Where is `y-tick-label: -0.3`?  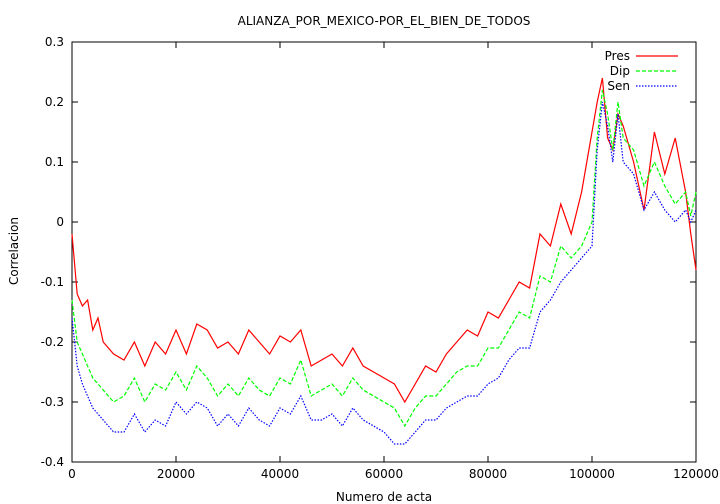
y-tick-label: -0.3 is located at coordinates (52, 402).